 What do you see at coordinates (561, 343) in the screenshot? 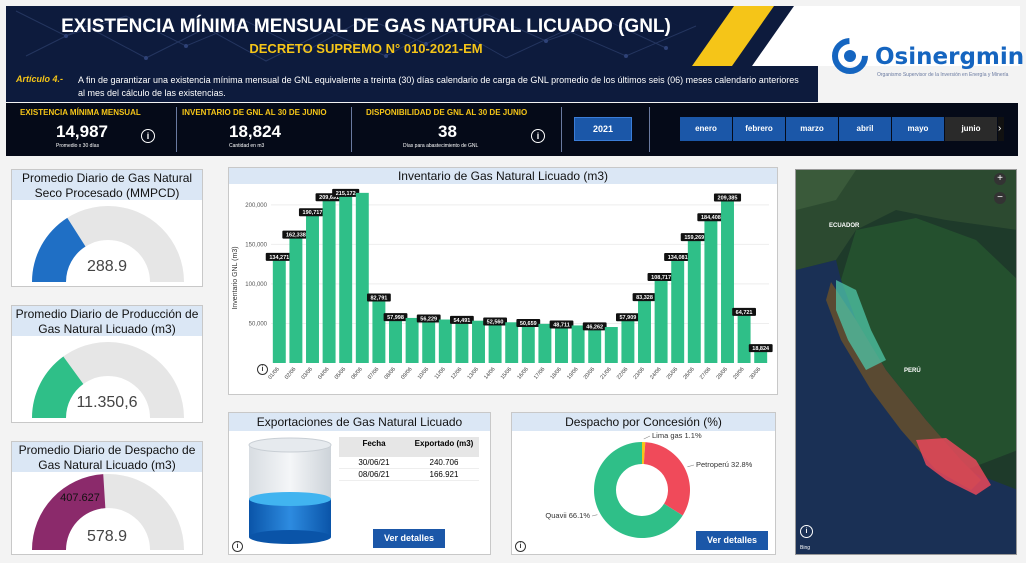
I see `bar-18/06` at bounding box center [561, 343].